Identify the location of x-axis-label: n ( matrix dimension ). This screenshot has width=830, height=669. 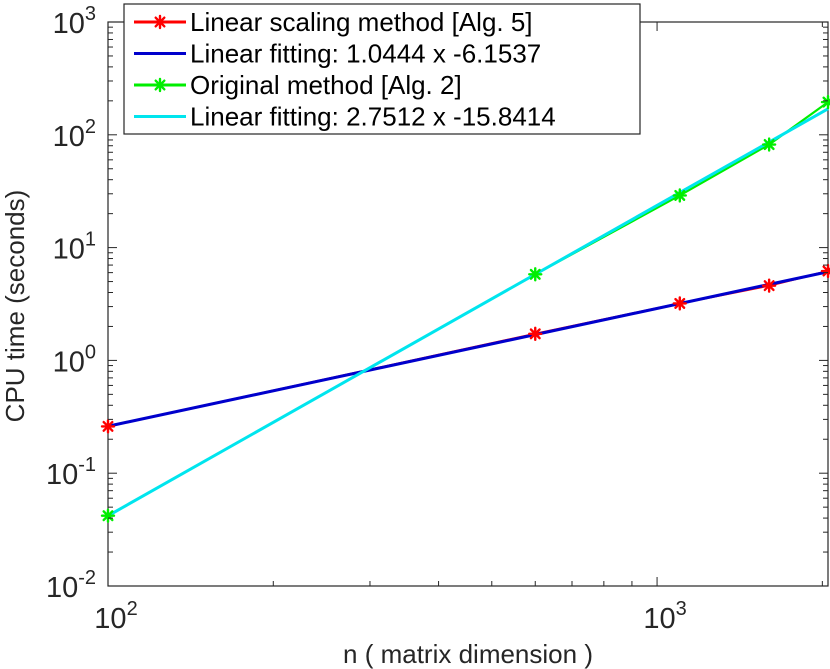
(468, 654).